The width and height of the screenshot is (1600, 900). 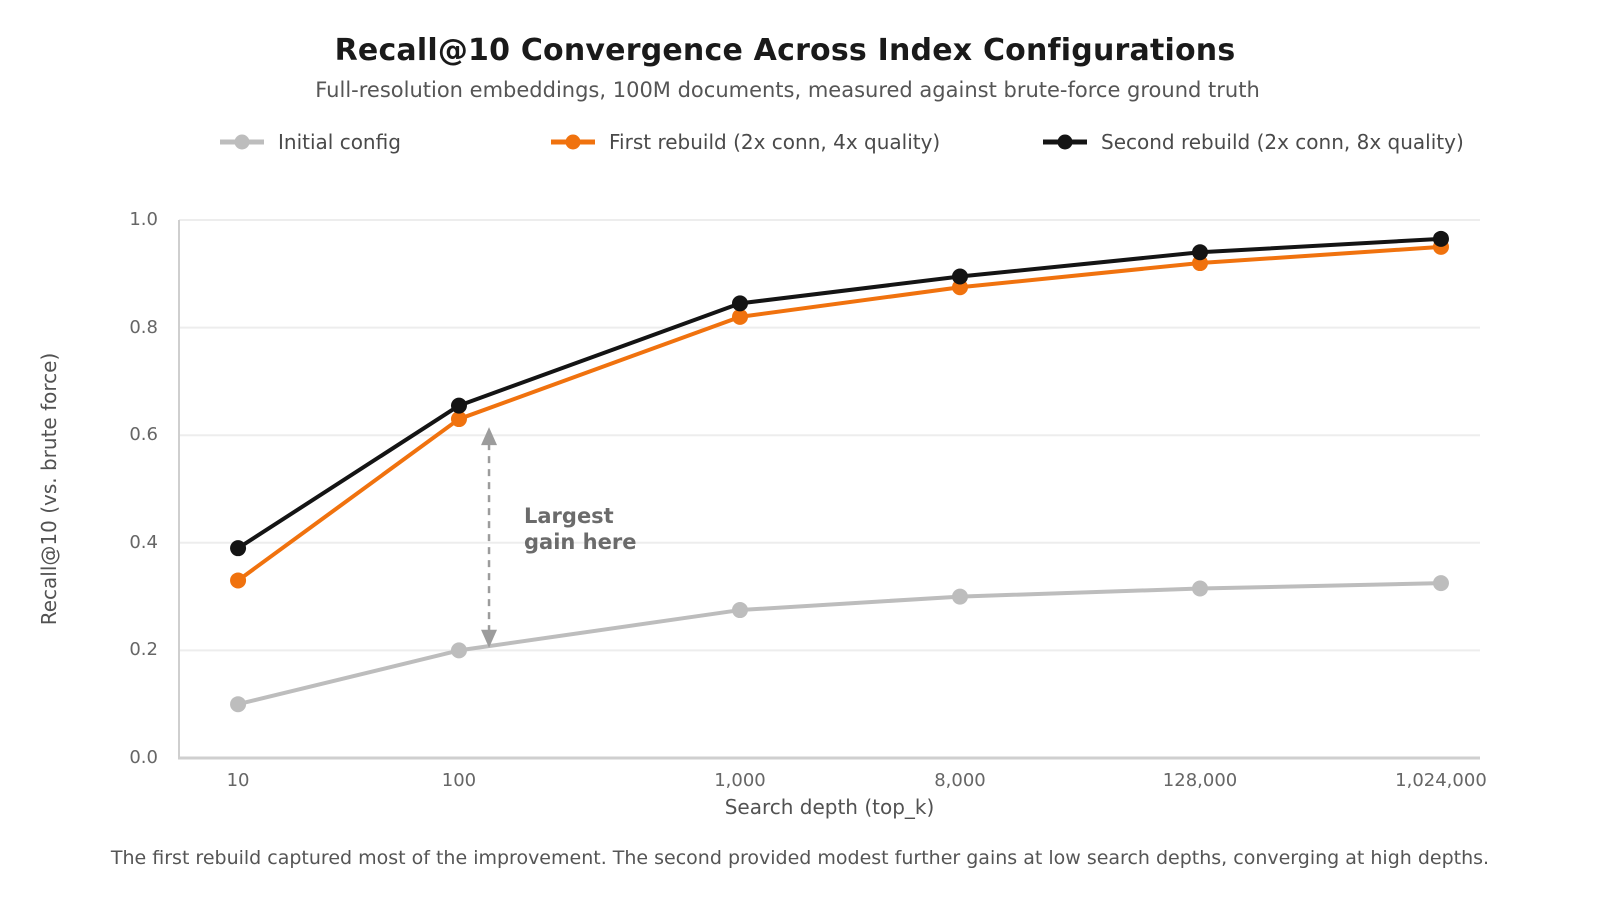 What do you see at coordinates (569, 516) in the screenshot?
I see `annotation-line-1: Largest` at bounding box center [569, 516].